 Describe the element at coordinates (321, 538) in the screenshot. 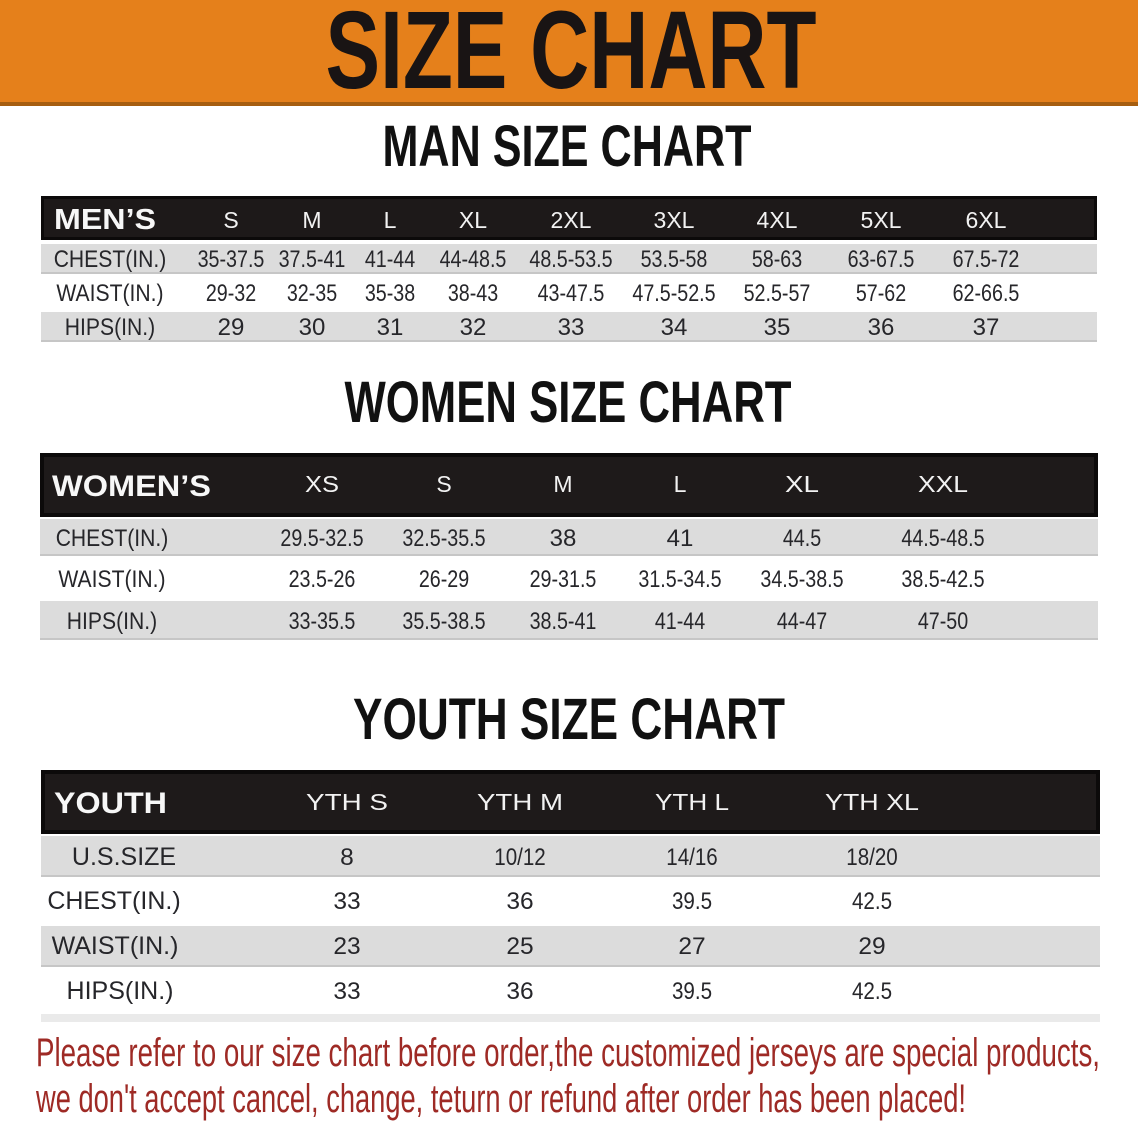

I see `svg-text: 29.5-32.5` at that location.